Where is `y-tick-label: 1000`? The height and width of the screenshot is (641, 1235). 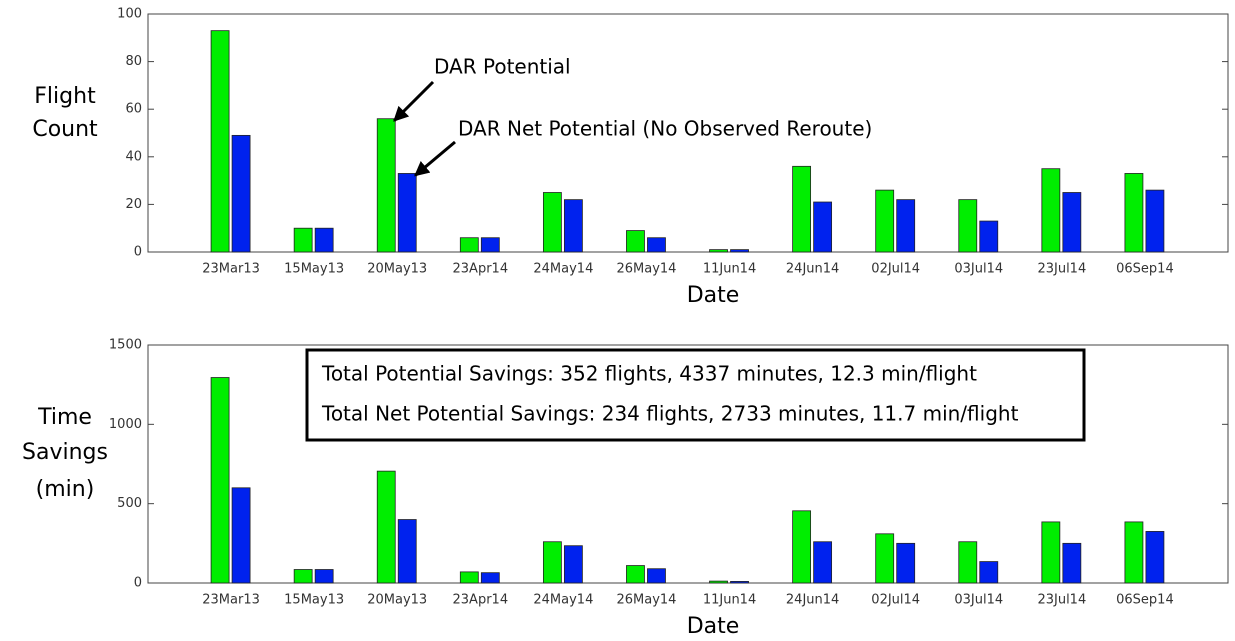 y-tick-label: 1000 is located at coordinates (125, 424).